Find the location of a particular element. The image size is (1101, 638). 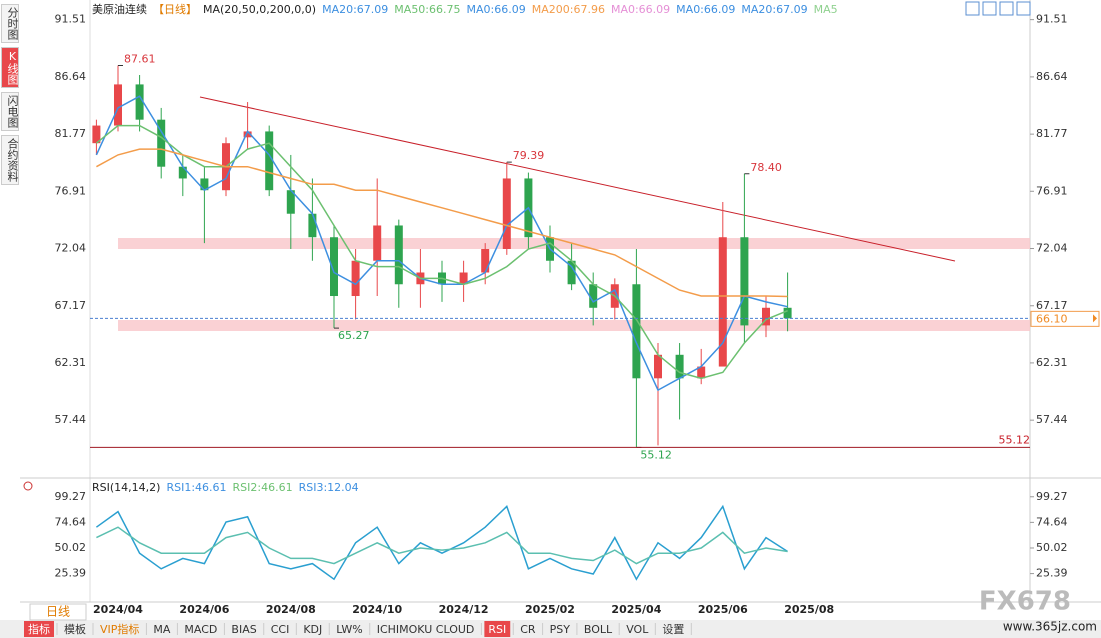

toolbar-item: RSI is located at coordinates (497, 629).